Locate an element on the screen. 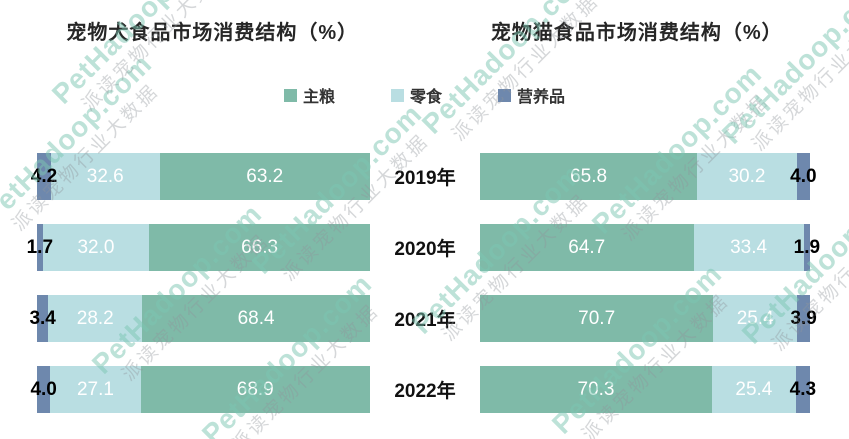 The width and height of the screenshot is (849, 439). cat-chart-title: 宠物猫食品市场消费结构（%） is located at coordinates (636, 33).